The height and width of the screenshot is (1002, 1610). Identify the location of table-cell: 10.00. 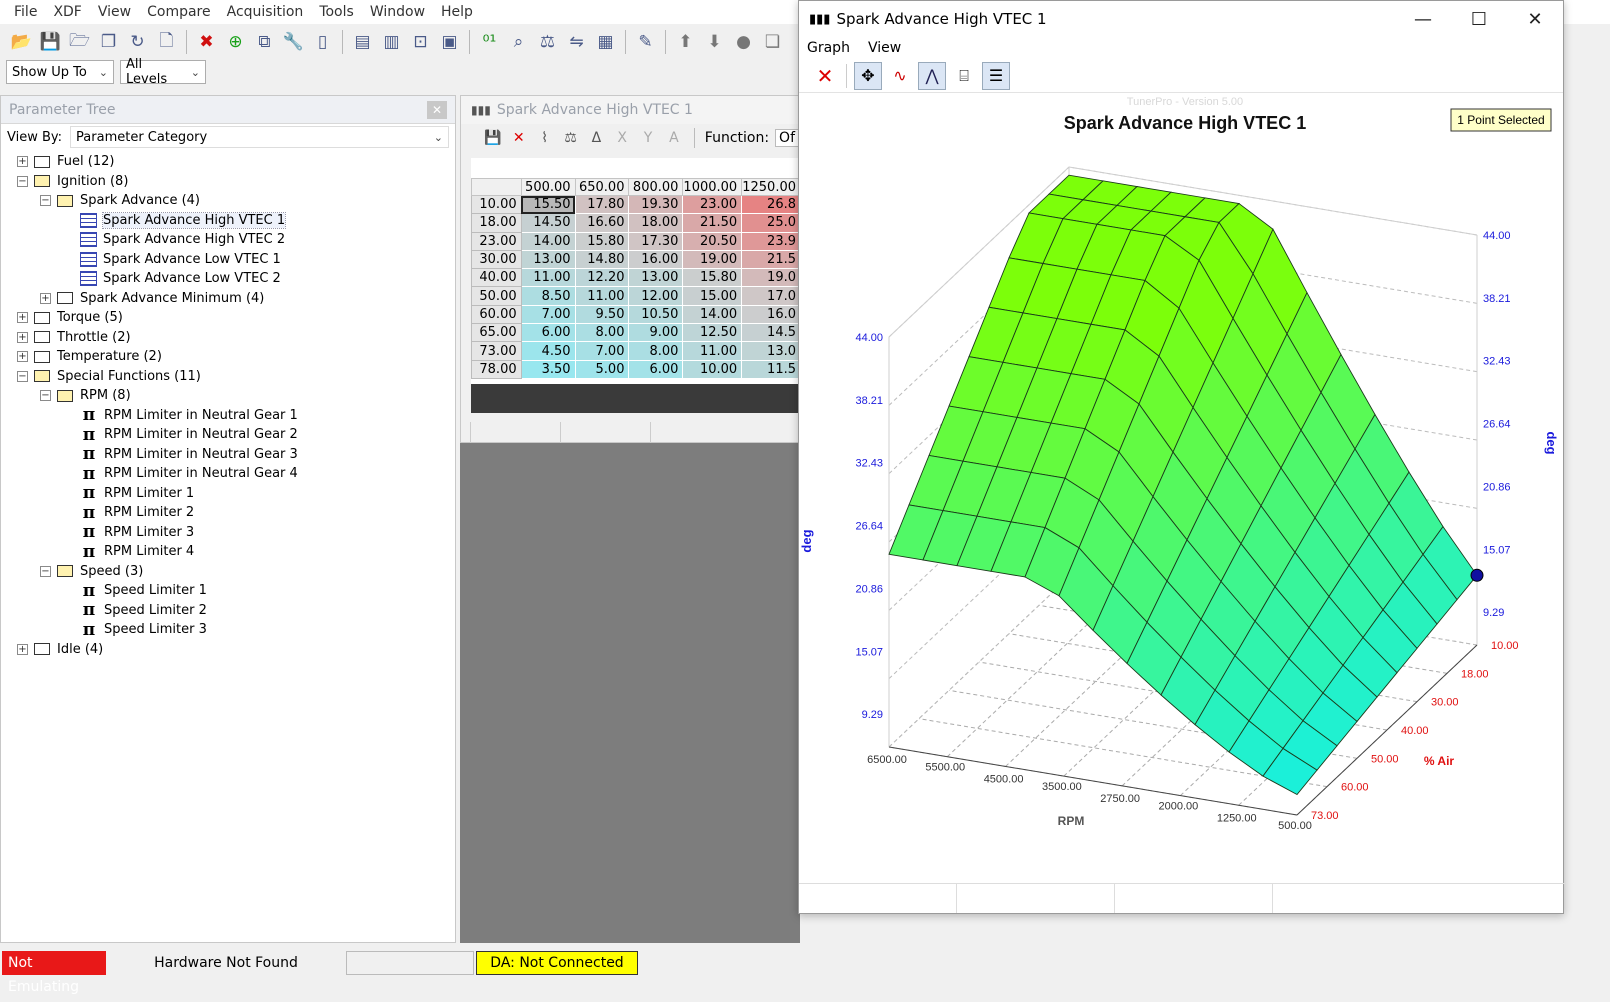
(712, 369).